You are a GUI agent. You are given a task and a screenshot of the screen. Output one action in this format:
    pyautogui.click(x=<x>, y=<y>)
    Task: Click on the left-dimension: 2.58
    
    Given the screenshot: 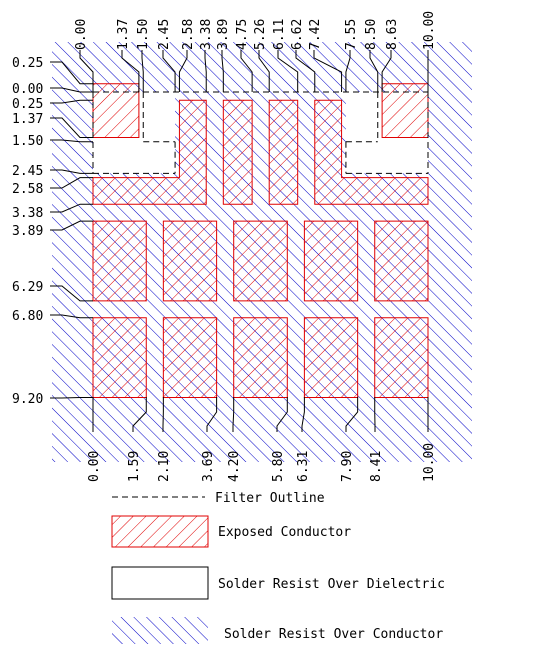 What is the action you would take?
    pyautogui.click(x=27, y=189)
    